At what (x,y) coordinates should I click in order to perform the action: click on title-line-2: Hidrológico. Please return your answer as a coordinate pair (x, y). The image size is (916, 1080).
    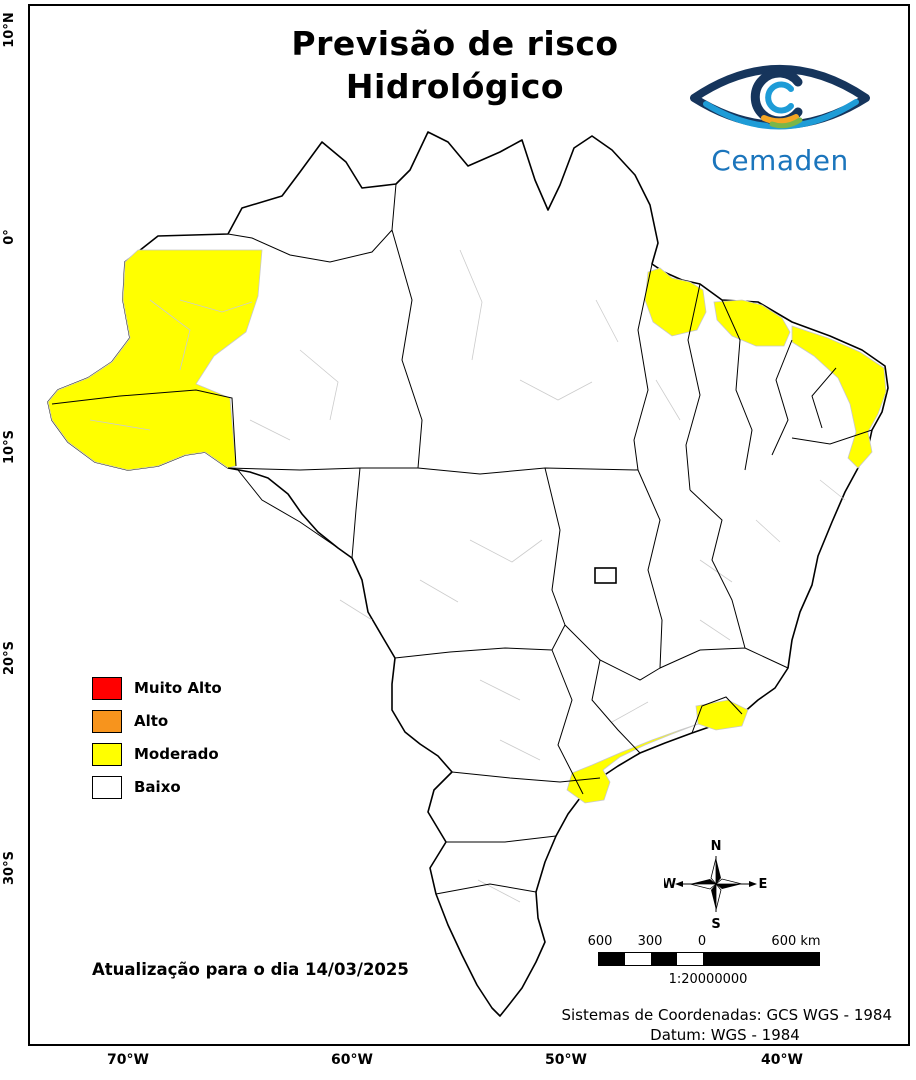
    Looking at the image, I should click on (455, 86).